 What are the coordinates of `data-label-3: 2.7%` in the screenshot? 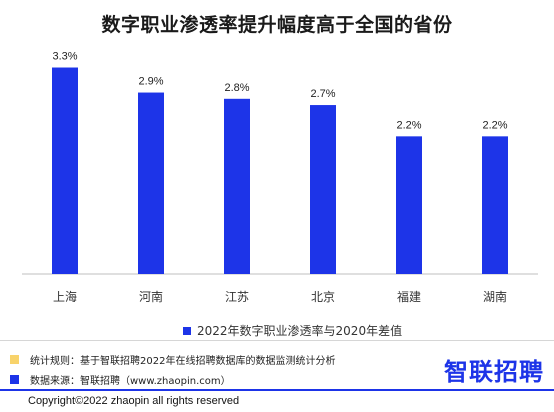 It's located at (322, 94).